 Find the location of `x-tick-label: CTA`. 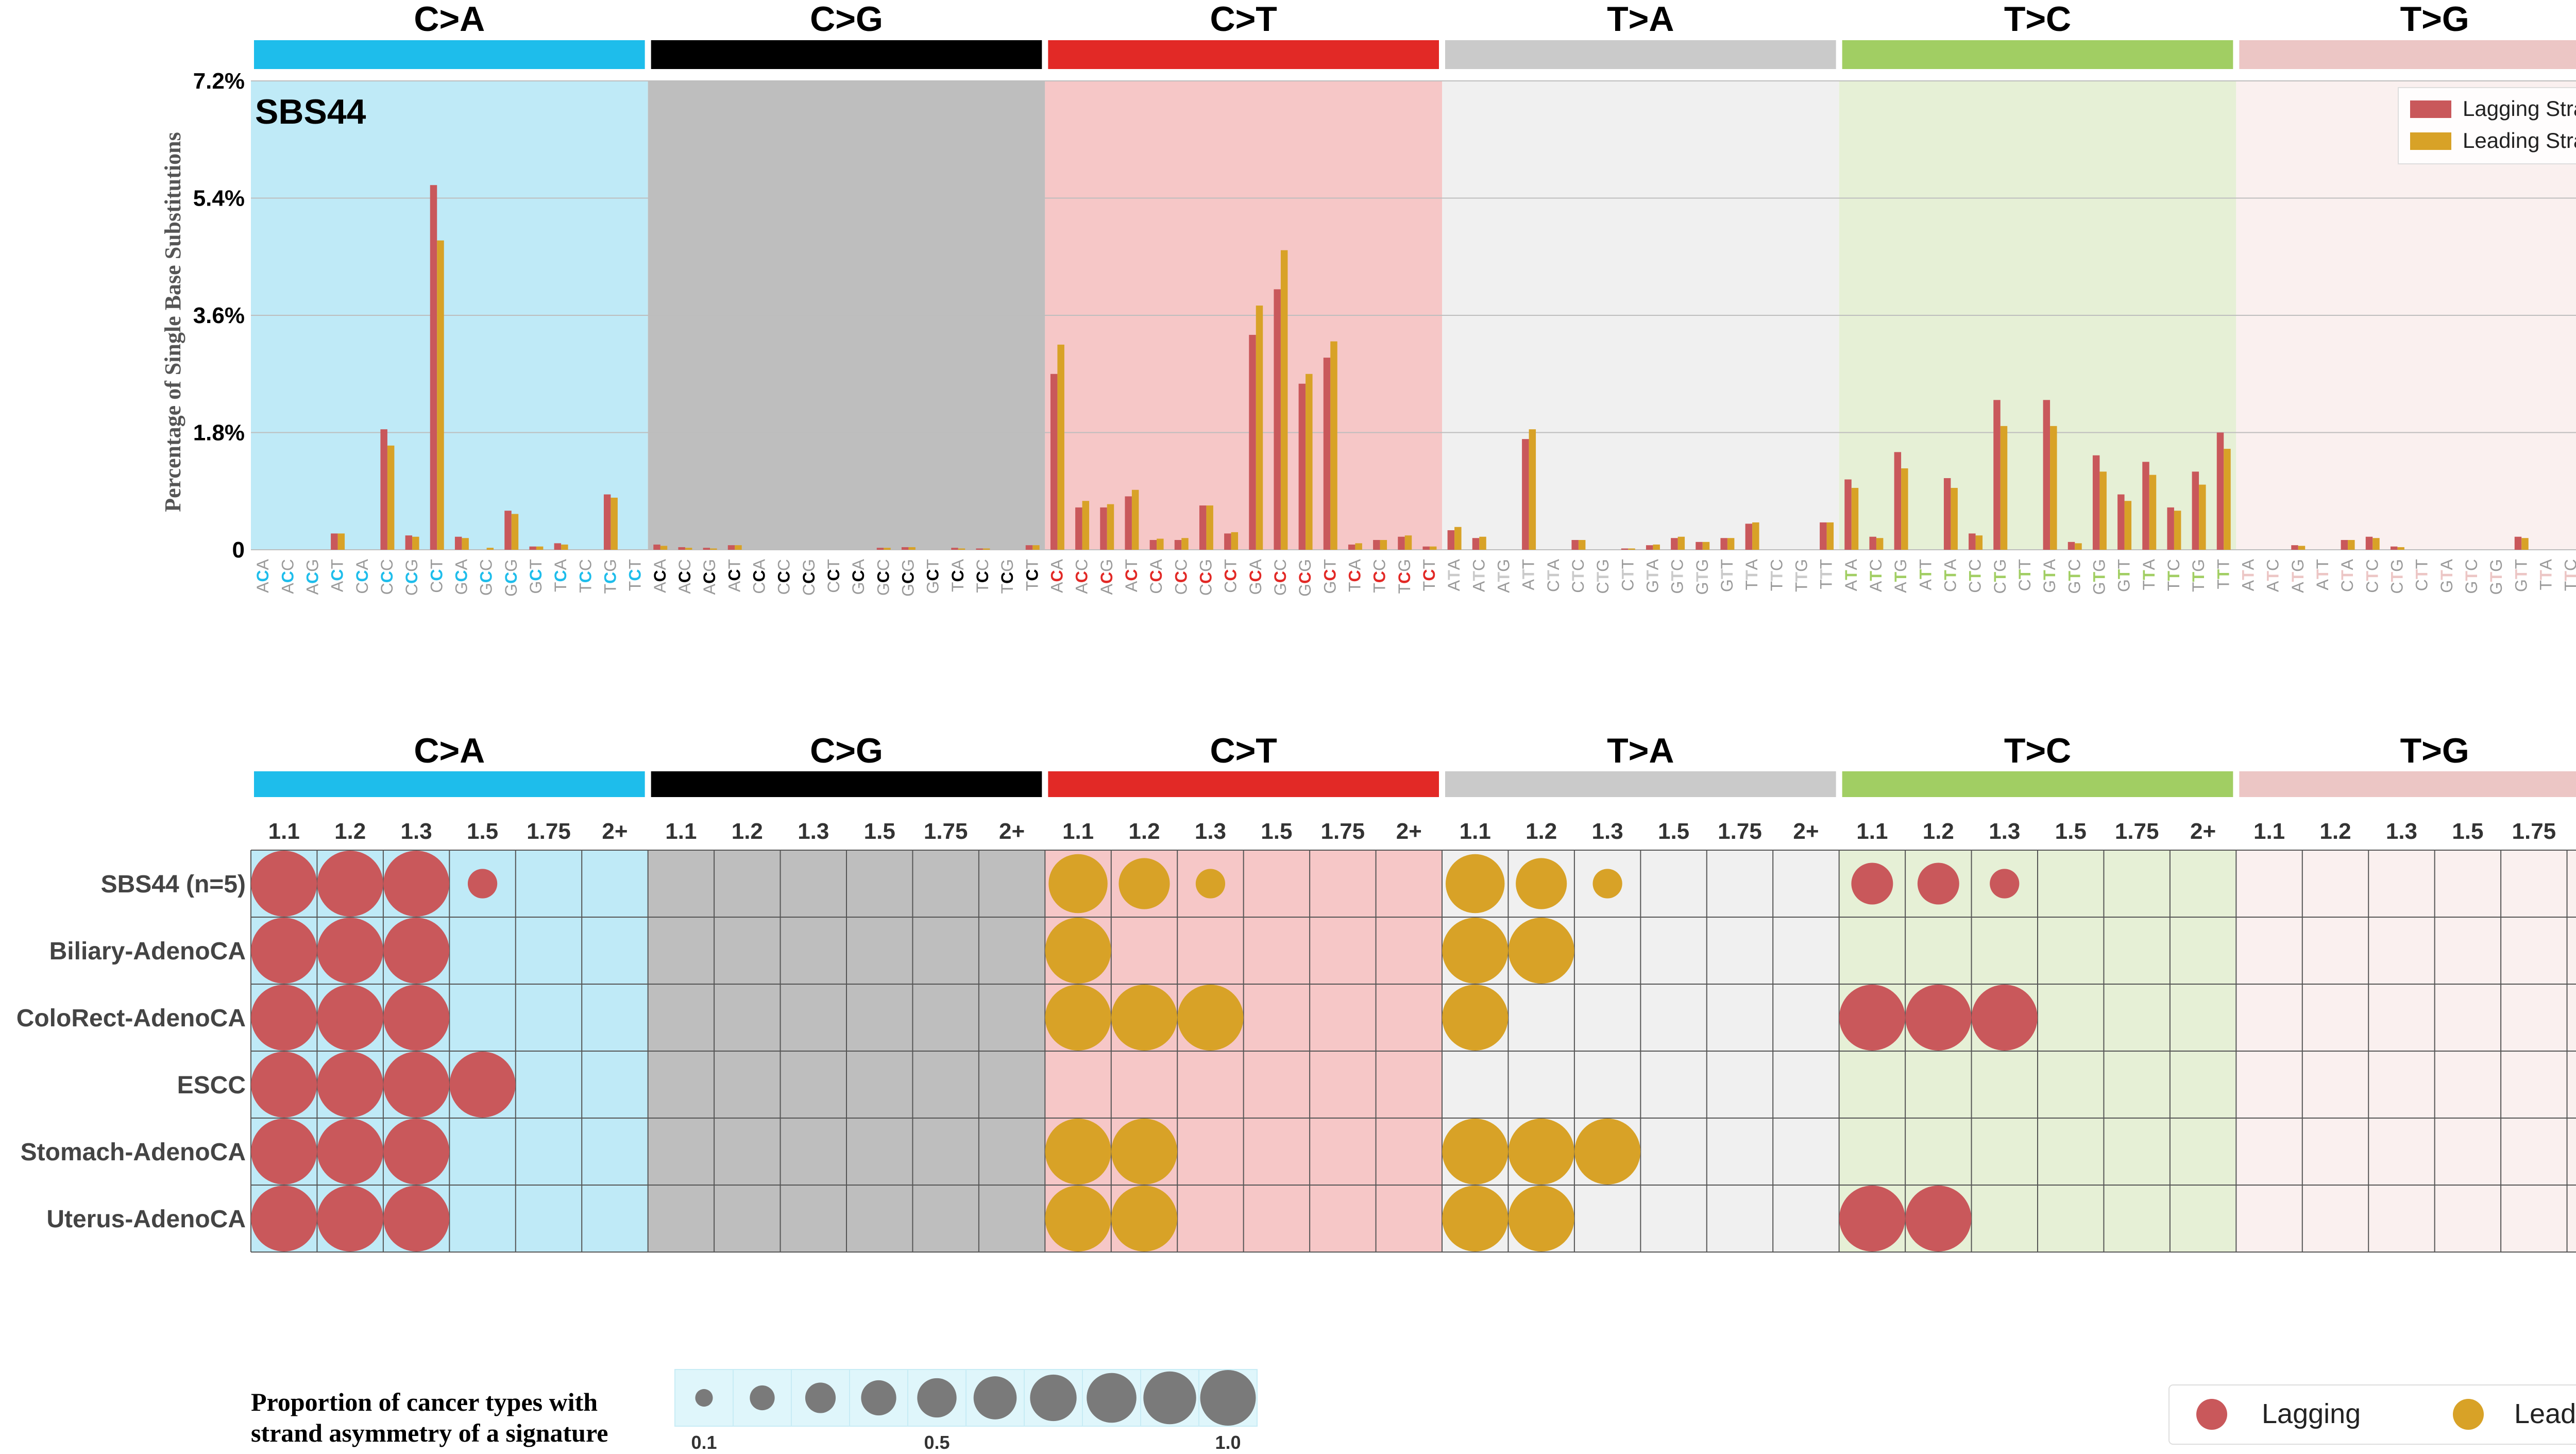

x-tick-label: CTA is located at coordinates (1950, 575).